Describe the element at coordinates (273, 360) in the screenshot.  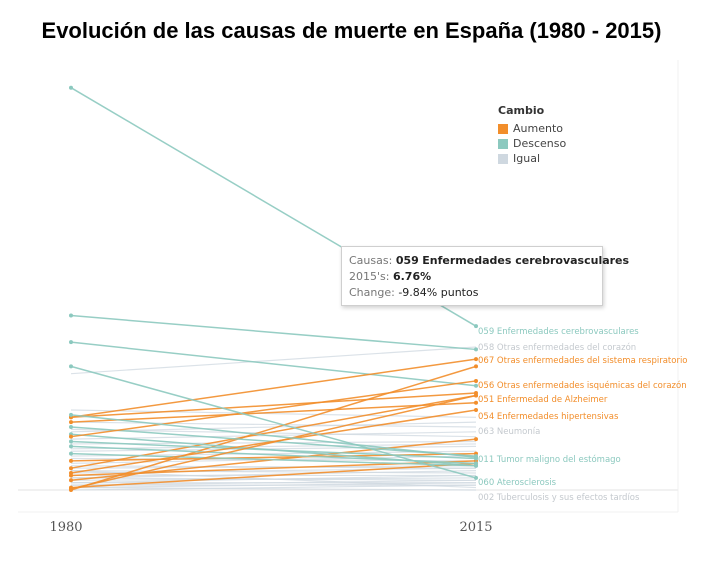
I see `slope-line-058-otras-enfermedades-del-corazon` at that location.